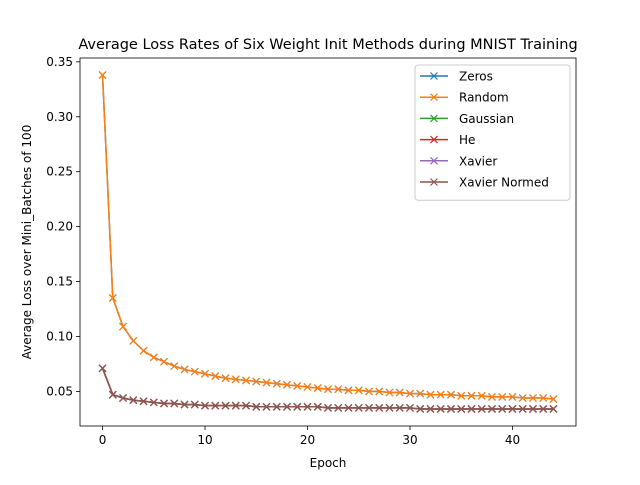 The image size is (640, 485). What do you see at coordinates (307, 440) in the screenshot?
I see `x-tick-label: 20` at bounding box center [307, 440].